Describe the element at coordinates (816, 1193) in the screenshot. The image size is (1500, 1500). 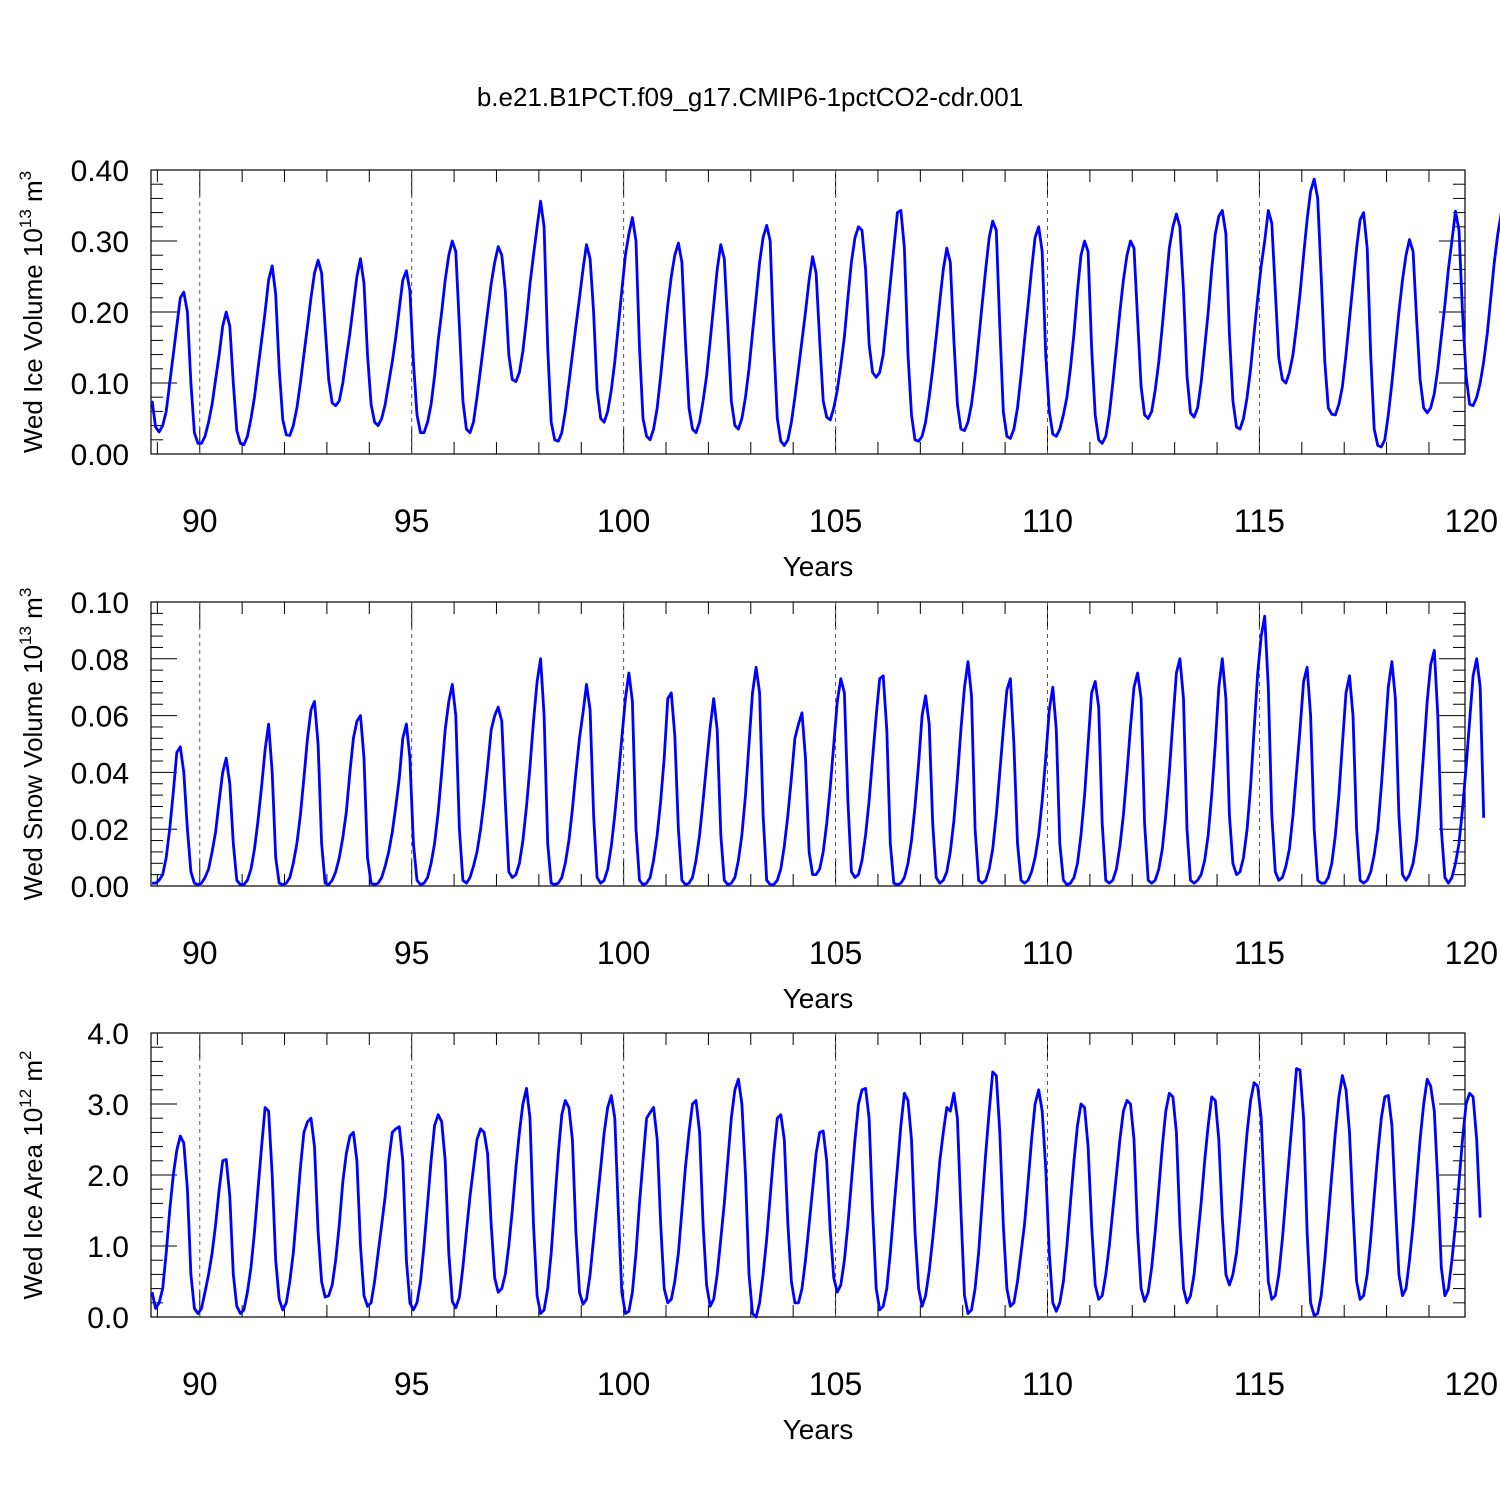
I see `series-line` at that location.